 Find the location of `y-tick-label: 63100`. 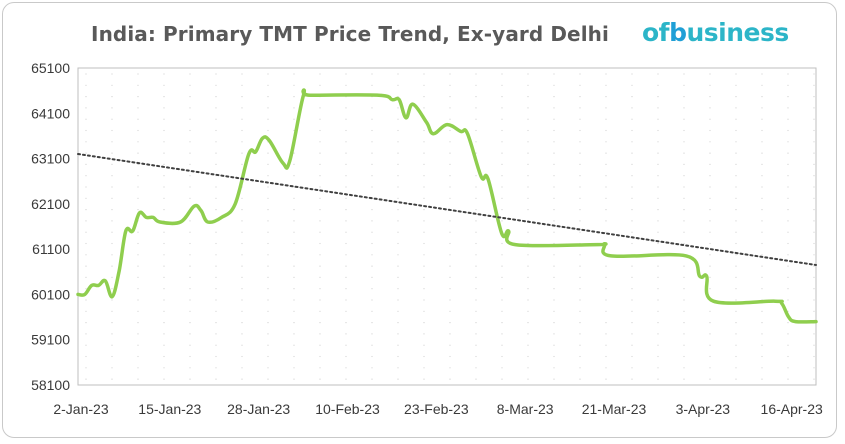

y-tick-label: 63100 is located at coordinates (50, 159).